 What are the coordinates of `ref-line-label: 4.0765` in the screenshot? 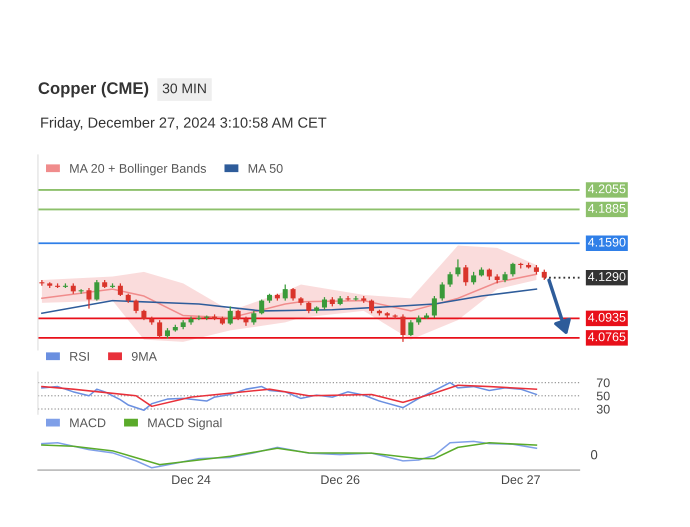 It's located at (607, 337).